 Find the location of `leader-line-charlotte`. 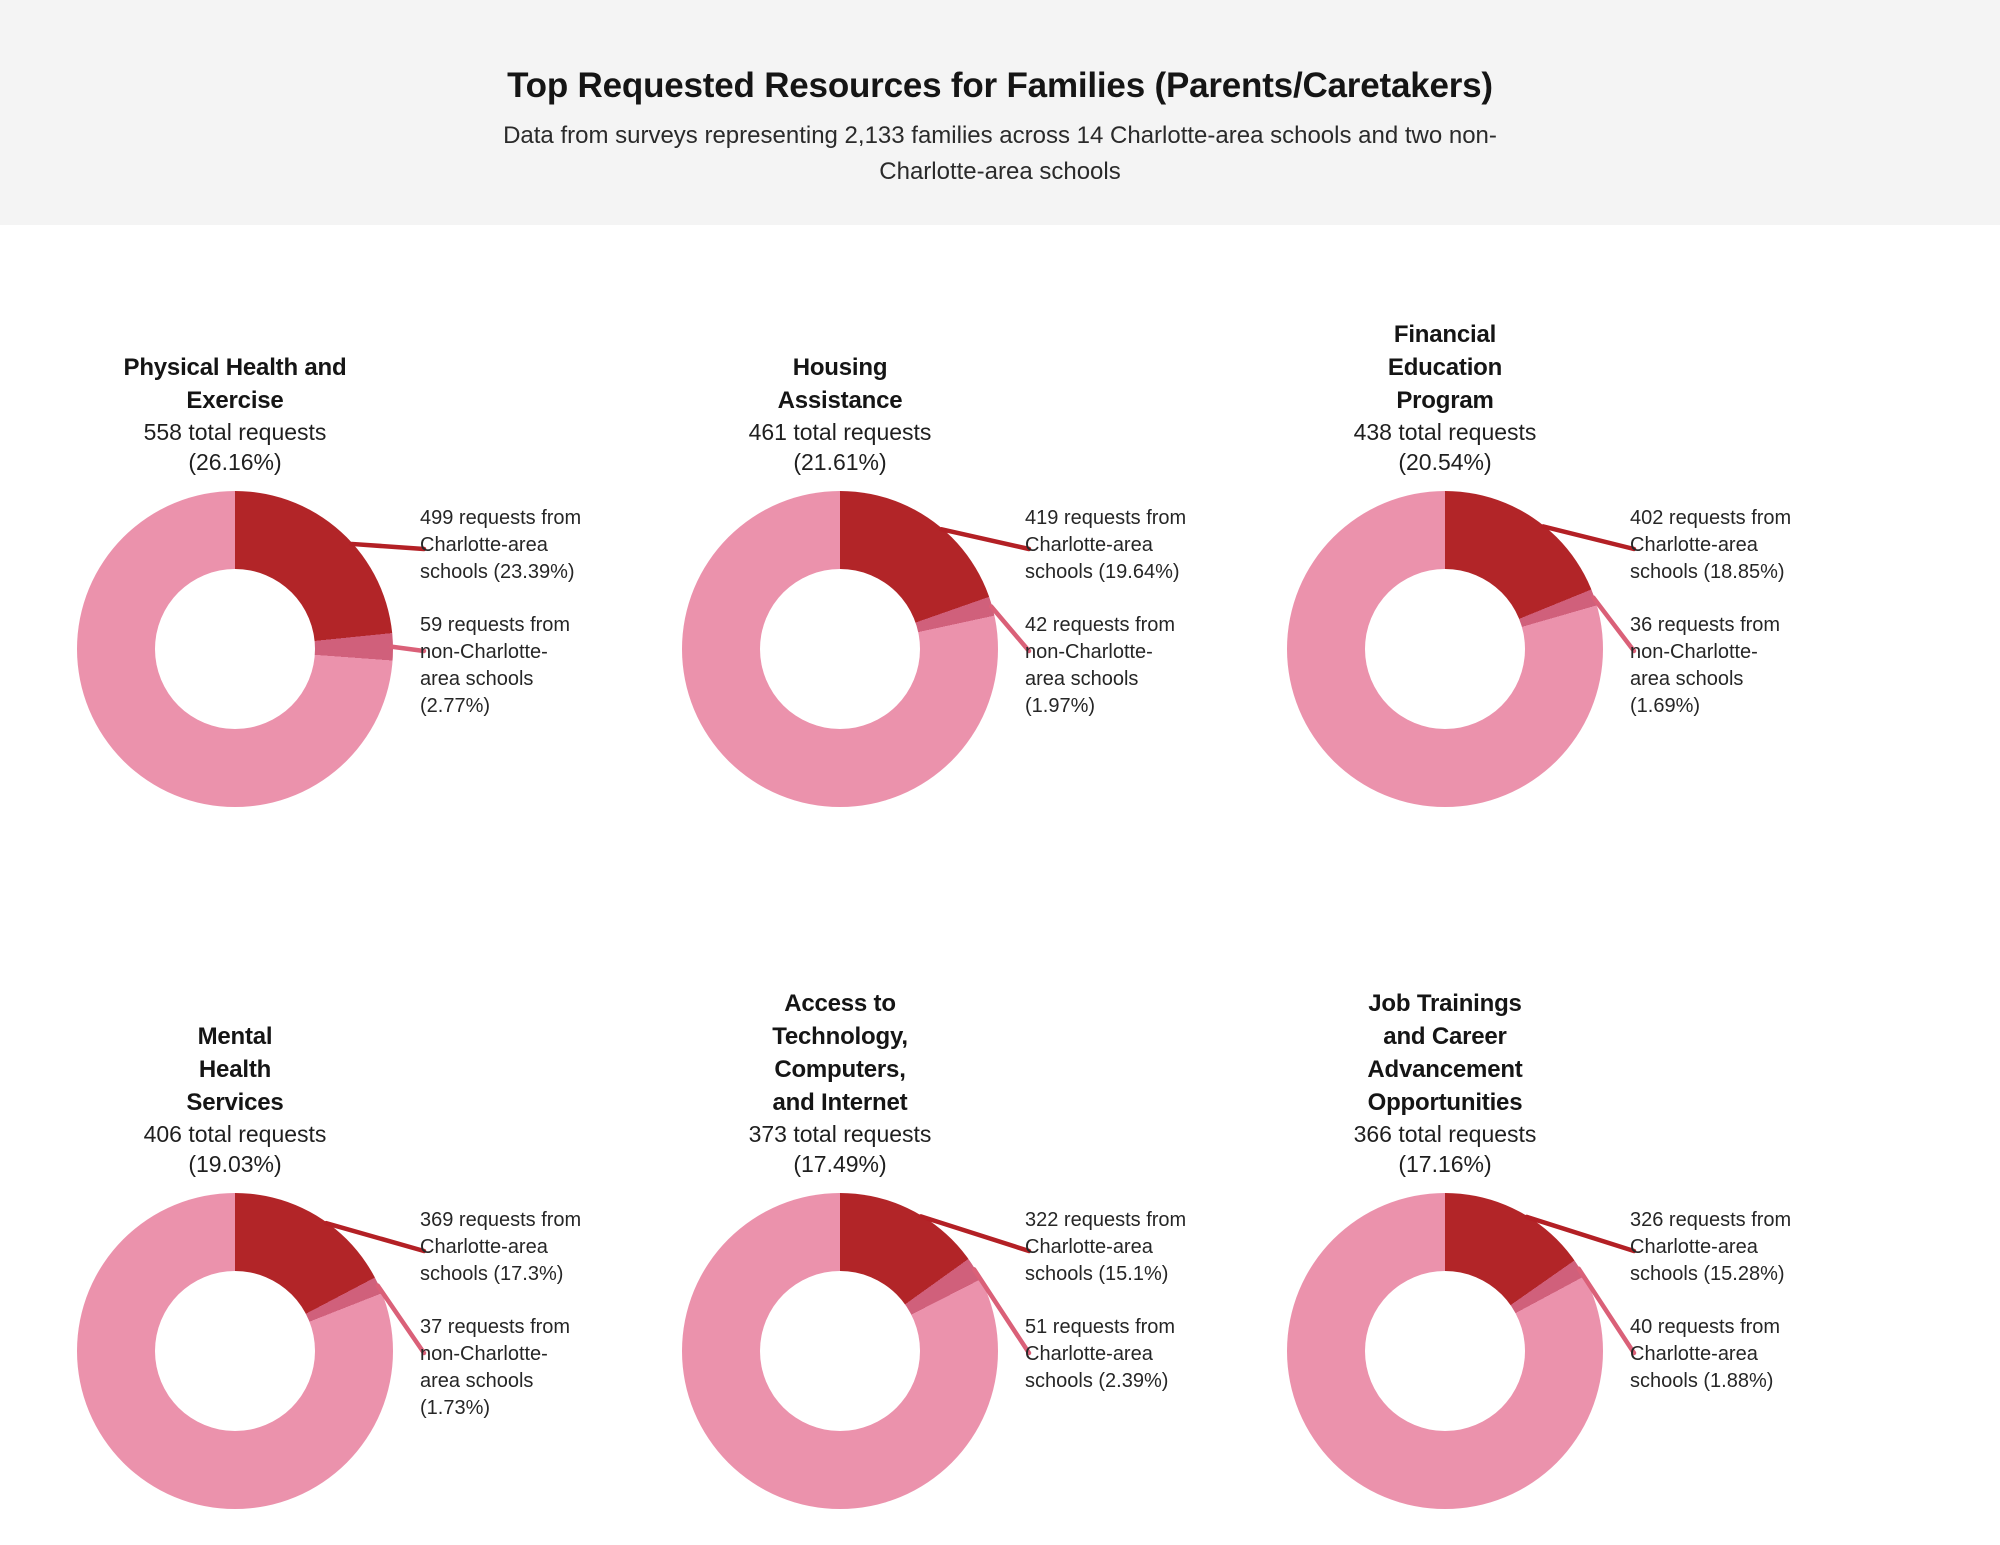

leader-line-charlotte is located at coordinates (388, 546).